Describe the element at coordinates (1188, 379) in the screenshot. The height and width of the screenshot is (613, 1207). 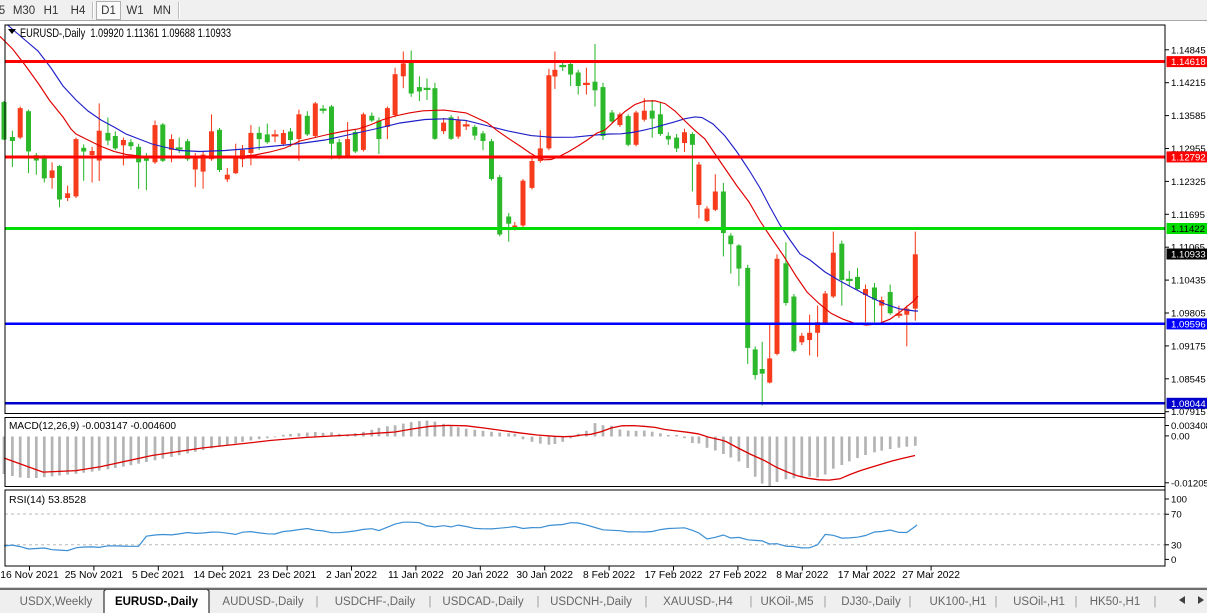
I see `svg-text: 1.08545` at that location.